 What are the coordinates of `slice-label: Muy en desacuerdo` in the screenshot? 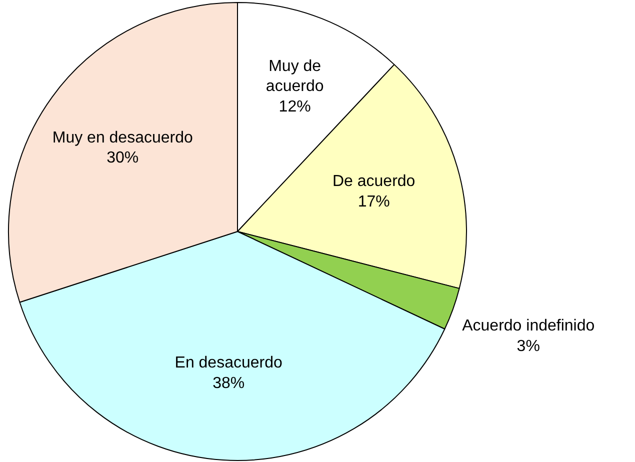 It's located at (123, 137).